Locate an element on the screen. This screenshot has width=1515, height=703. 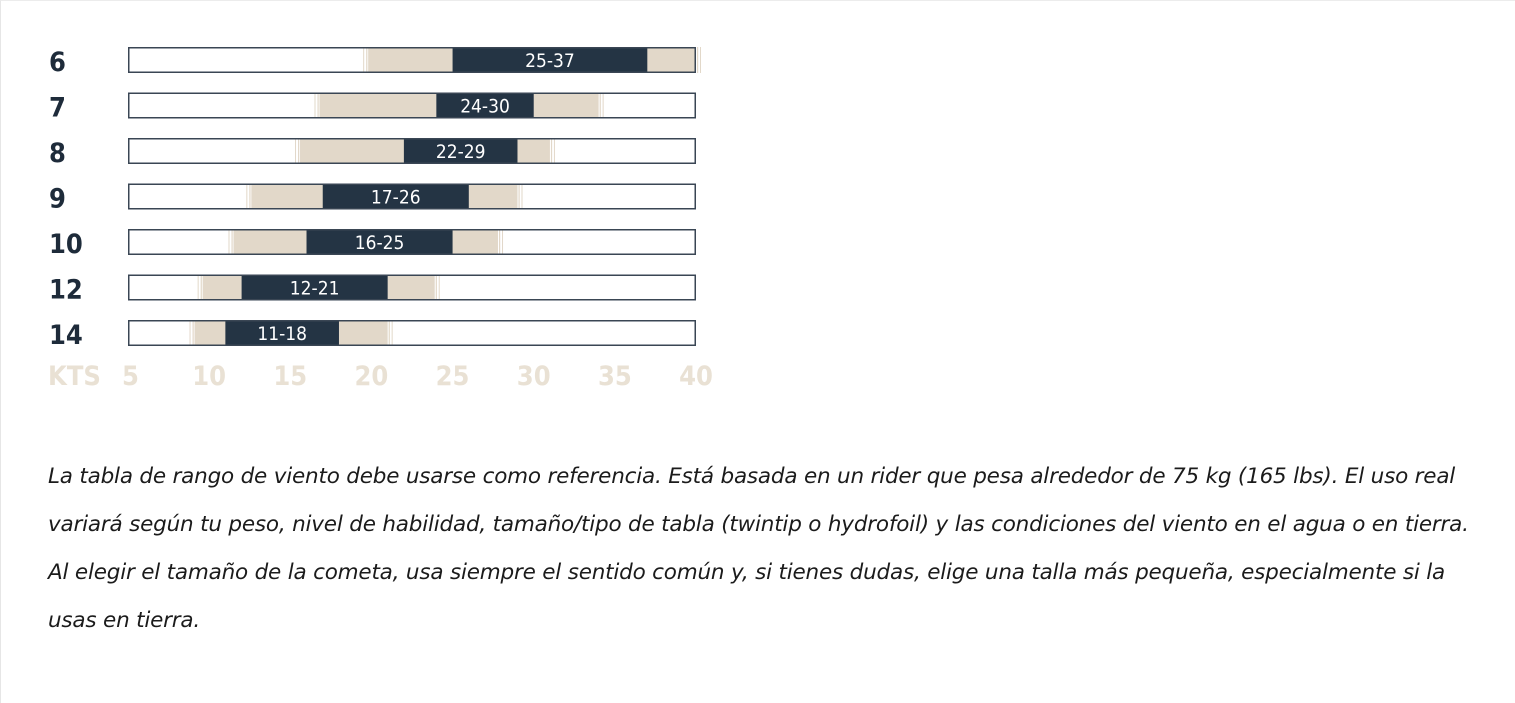
row-label-size-12: 12 is located at coordinates (66, 290).